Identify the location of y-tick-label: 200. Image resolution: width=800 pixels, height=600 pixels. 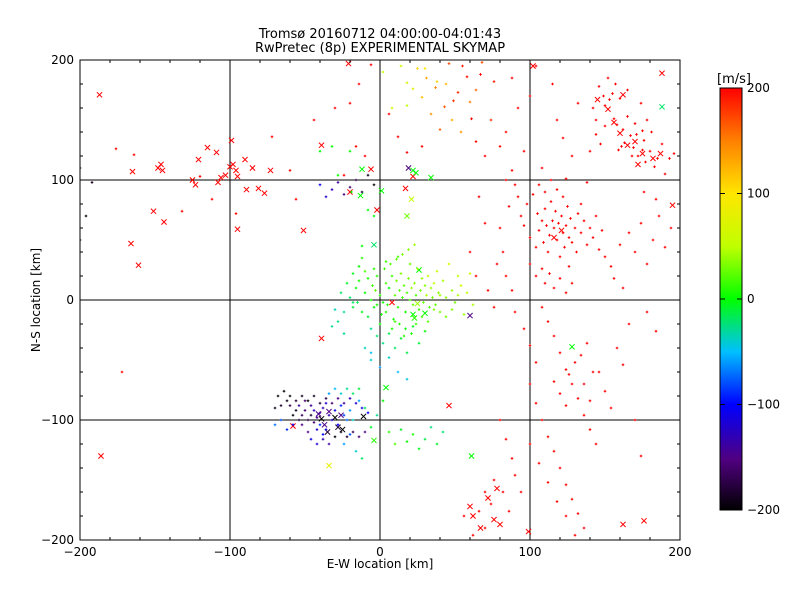
(62, 60).